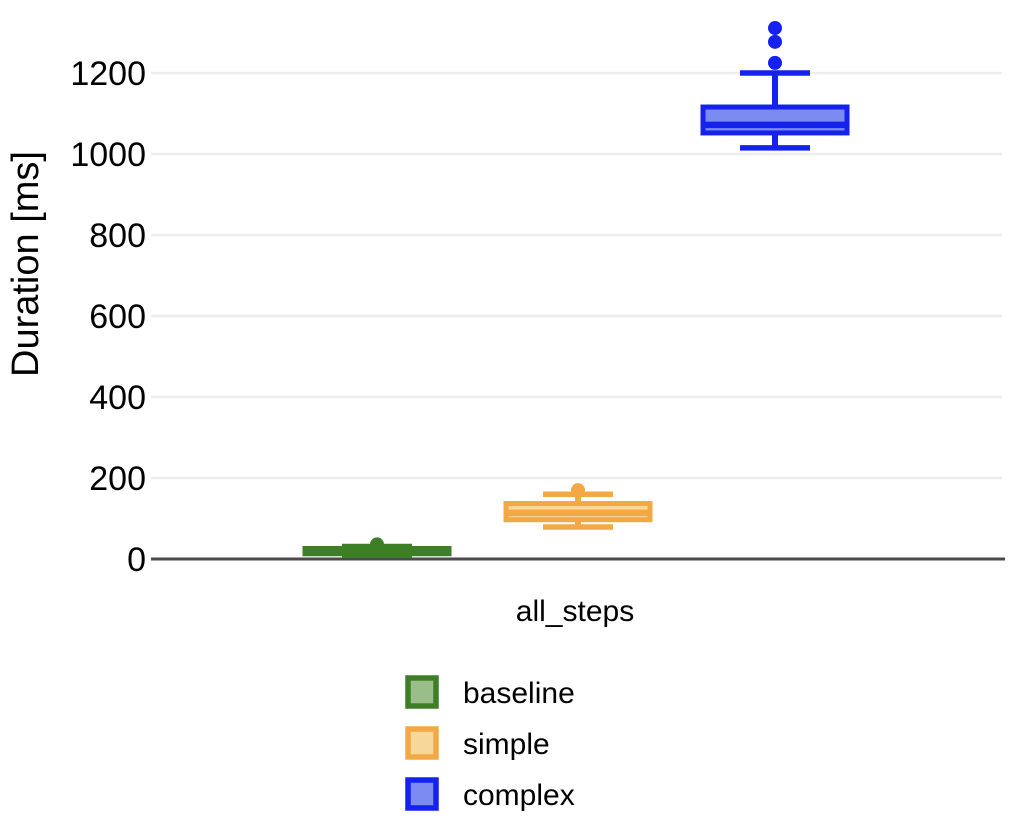  I want to click on y-axis-title: Duration [ms], so click(26, 264).